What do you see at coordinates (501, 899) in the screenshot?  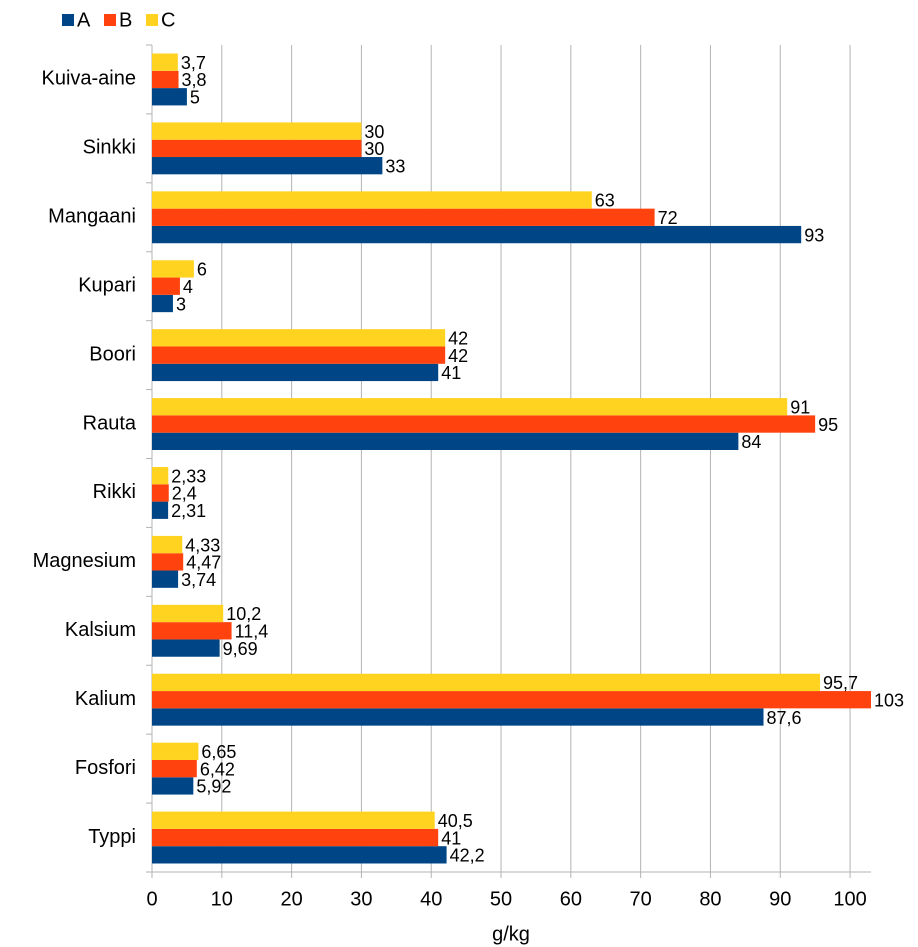 I see `x-tick-label: 50` at bounding box center [501, 899].